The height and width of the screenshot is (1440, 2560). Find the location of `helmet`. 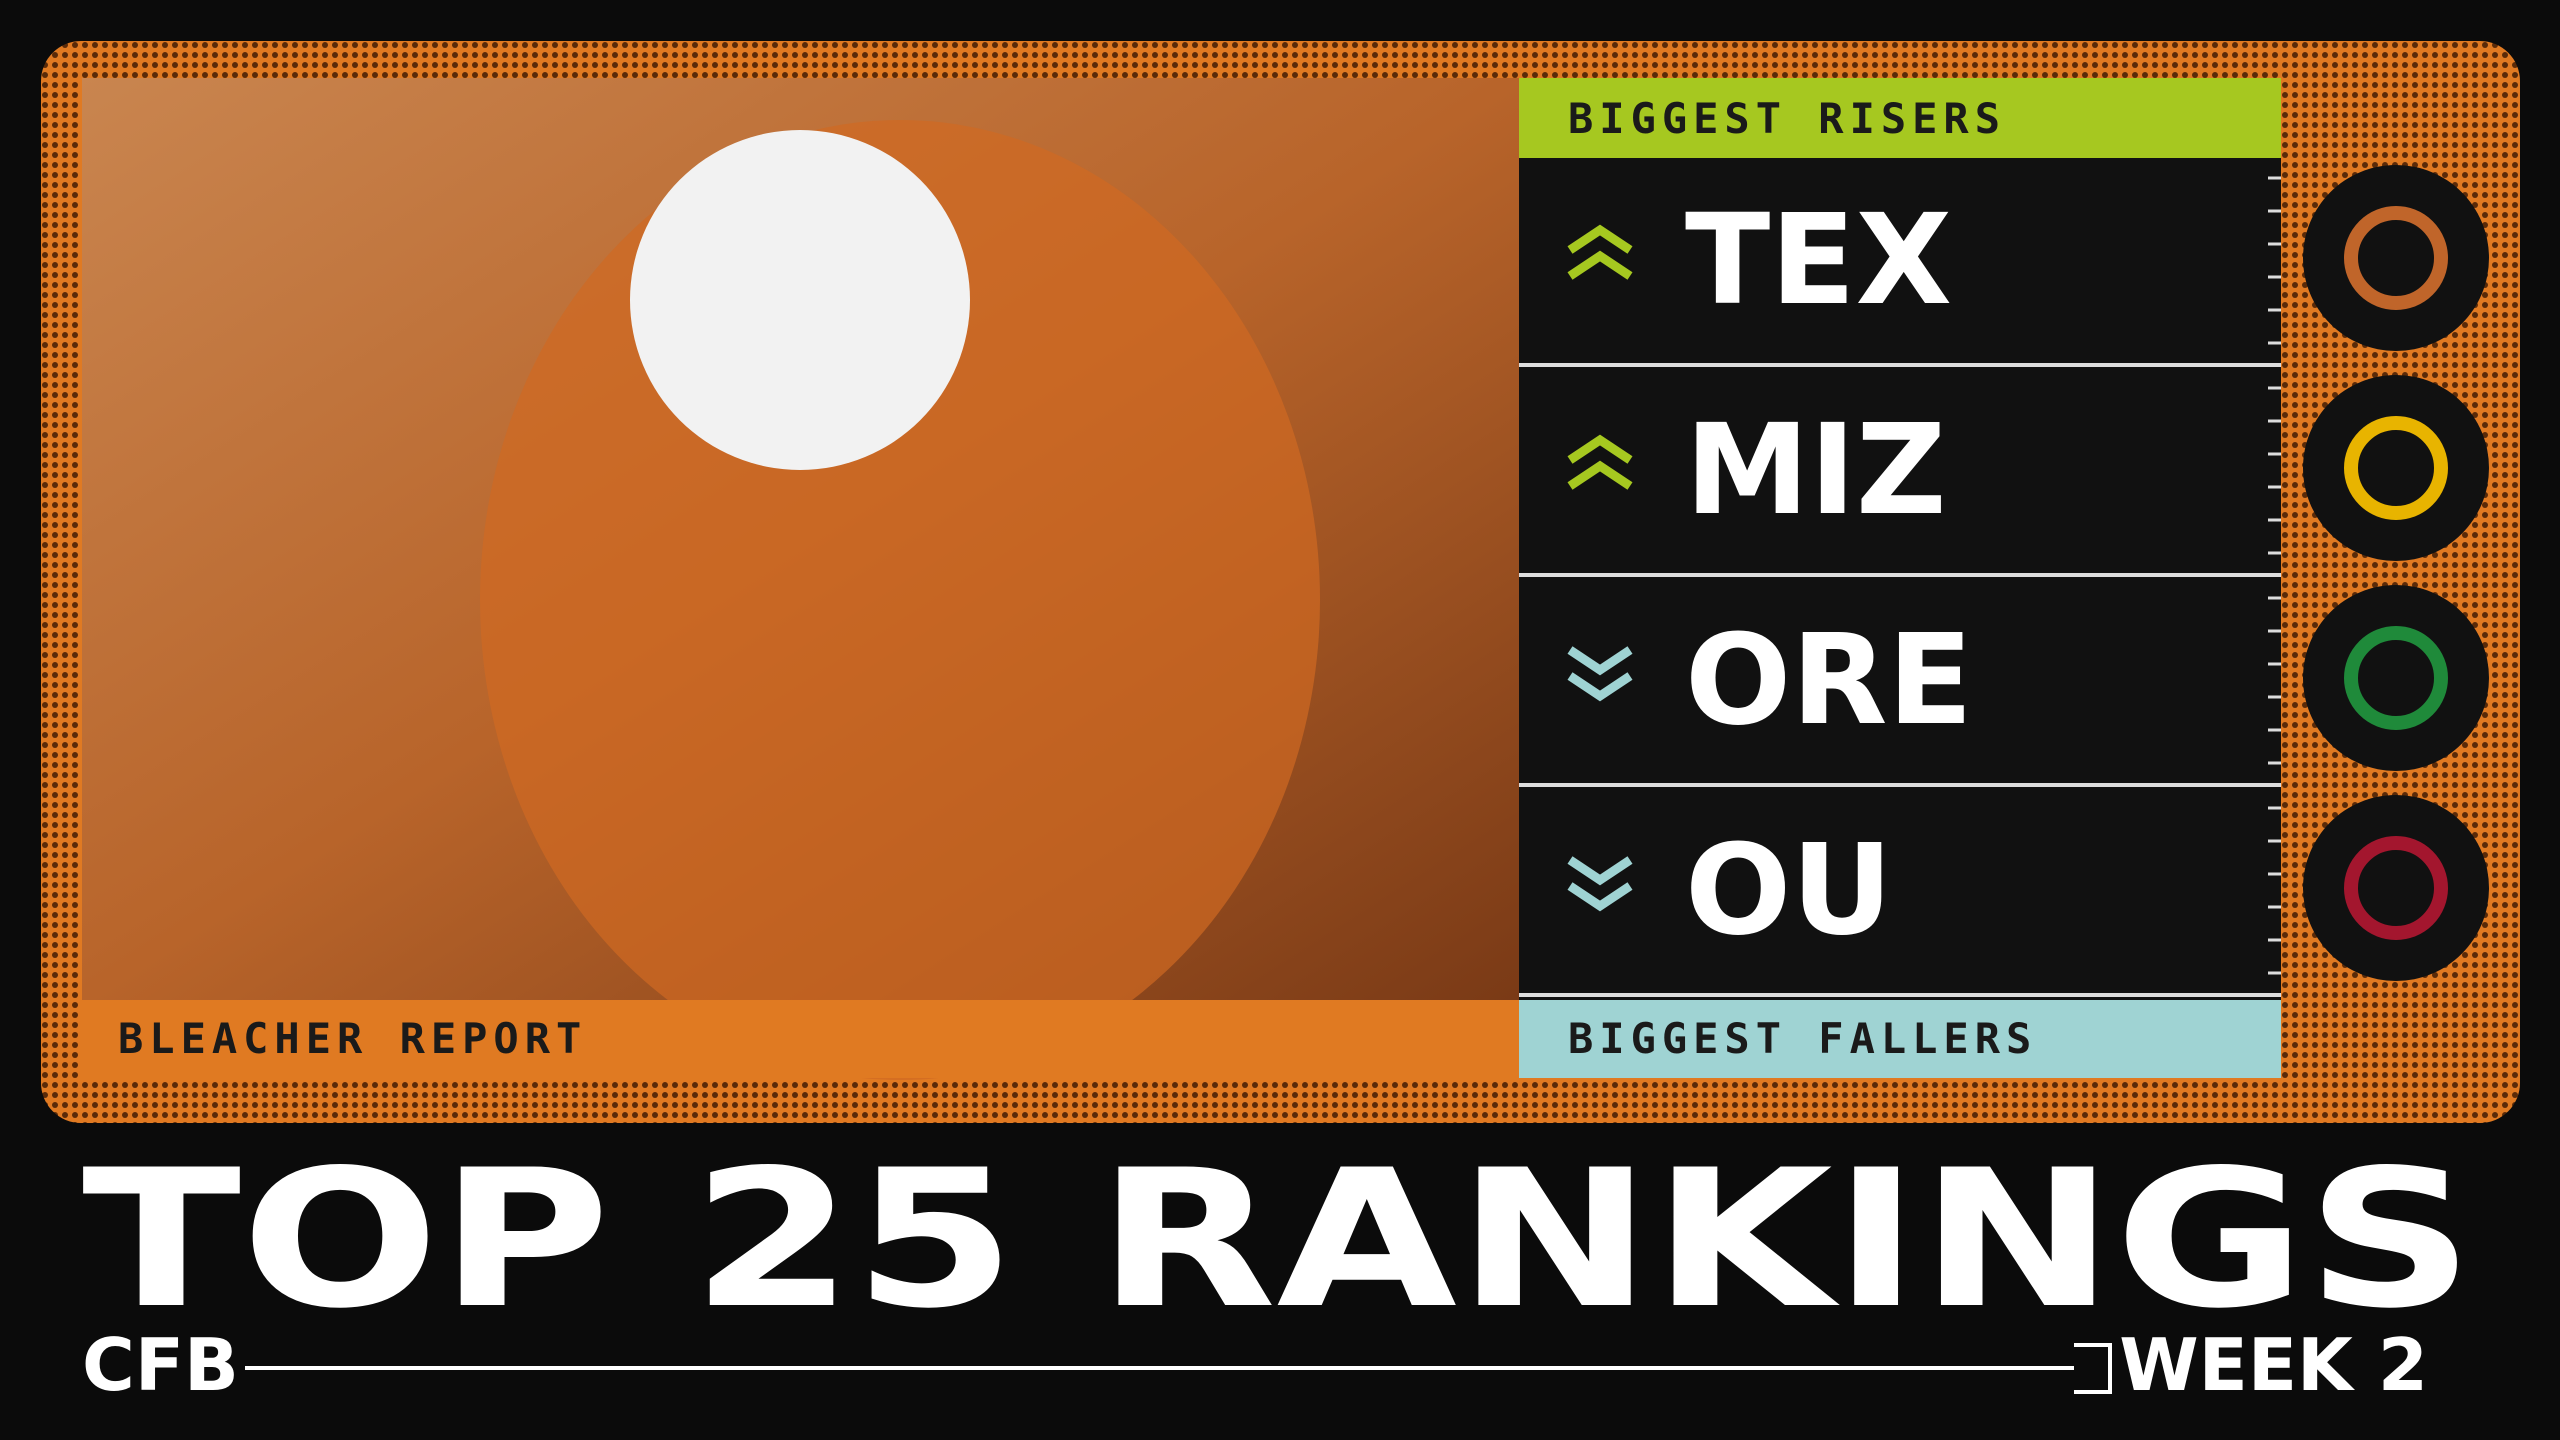

helmet is located at coordinates (800, 300).